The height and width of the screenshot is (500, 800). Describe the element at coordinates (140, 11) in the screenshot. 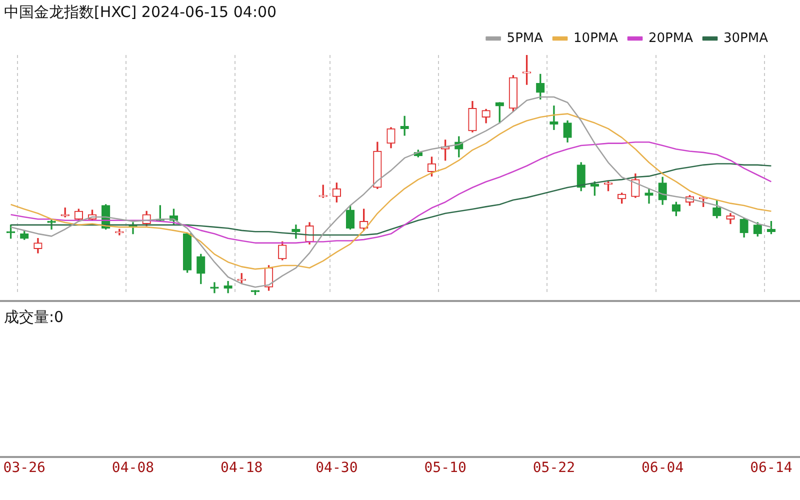

I see `chart-title: 中国金龙指数[HXC] 2024-06-15 04:00` at that location.